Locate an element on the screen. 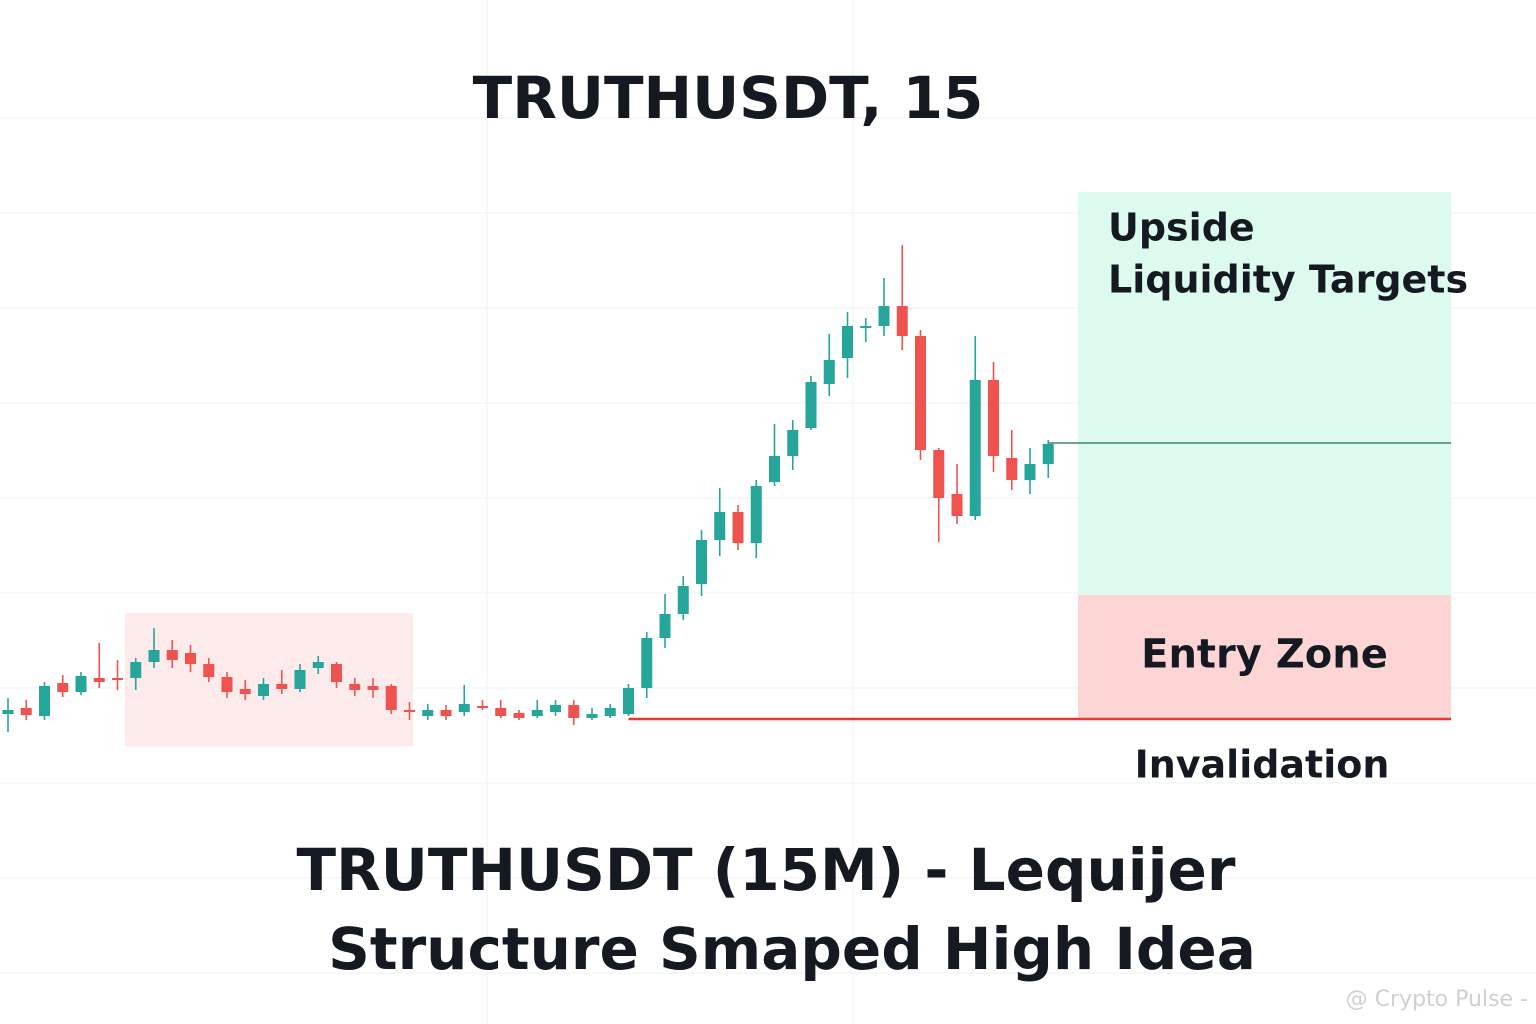 This screenshot has height=1024, width=1536. watermark: @ Crypto Pulse - is located at coordinates (1437, 999).